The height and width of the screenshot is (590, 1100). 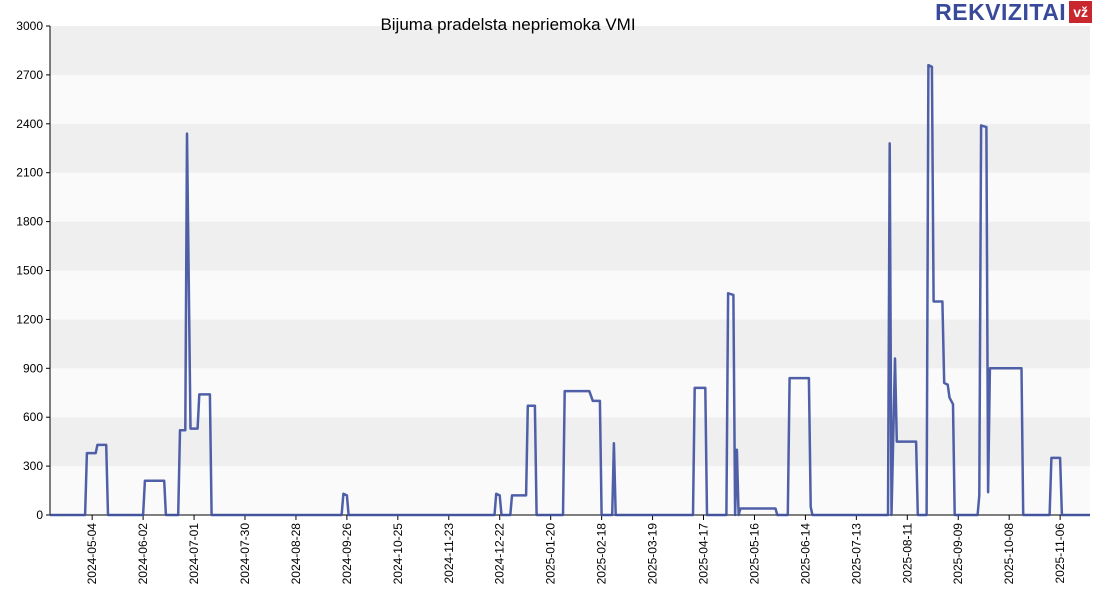 I want to click on y-tick-label: 1800, so click(x=29, y=222).